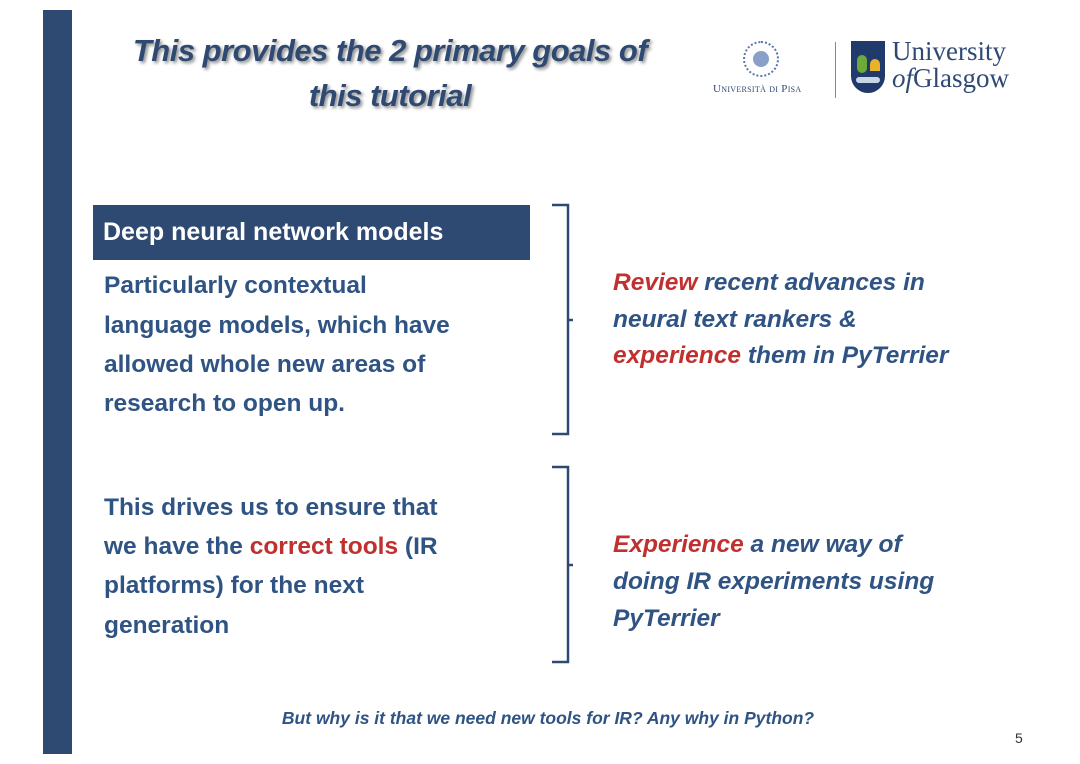 Image resolution: width=1080 pixels, height=764 pixels. I want to click on page-number: 5, so click(1019, 738).